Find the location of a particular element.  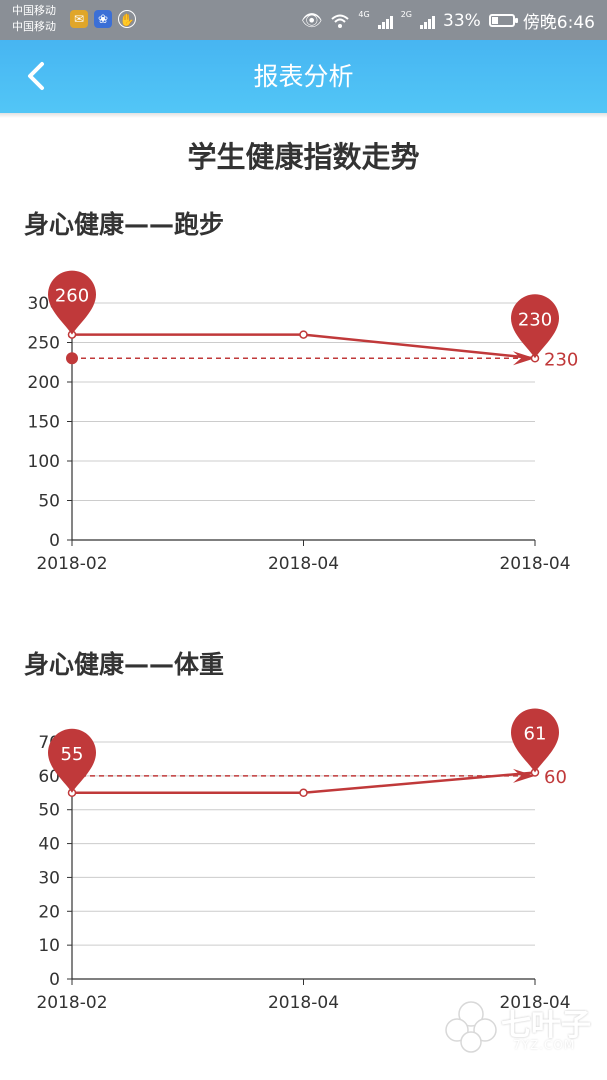

notification-icons: ✉ ❀ ✋ is located at coordinates (103, 19).